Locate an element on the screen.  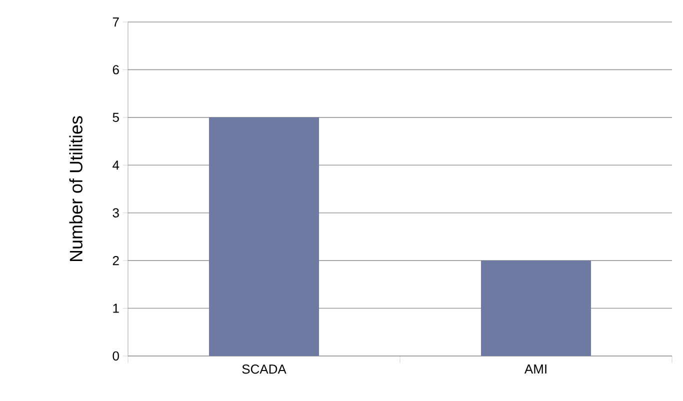
x-tick-label: SCADA is located at coordinates (264, 369).